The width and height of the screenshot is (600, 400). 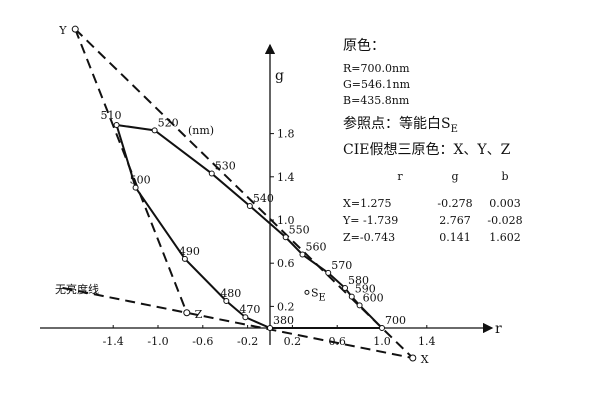 What do you see at coordinates (263, 198) in the screenshot?
I see `wavelength-label: 540` at bounding box center [263, 198].